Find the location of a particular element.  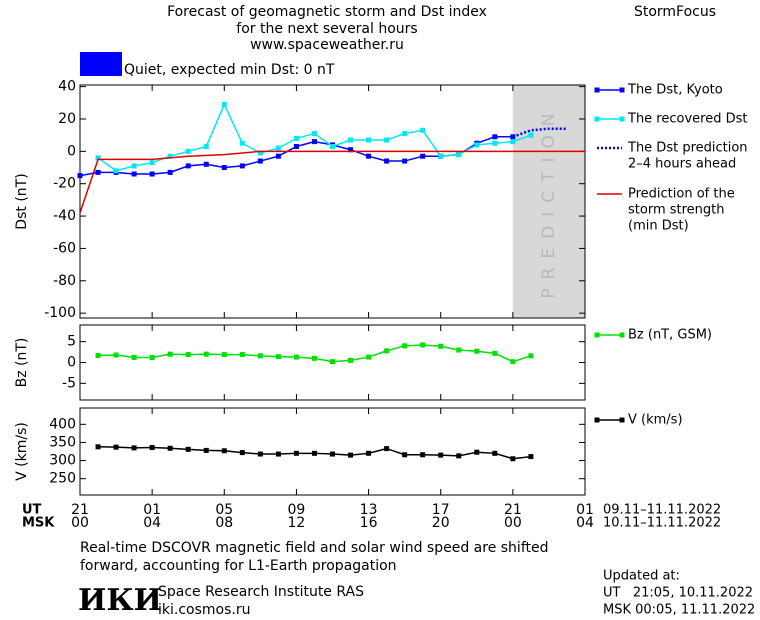

logo: ИКИ is located at coordinates (120, 600).